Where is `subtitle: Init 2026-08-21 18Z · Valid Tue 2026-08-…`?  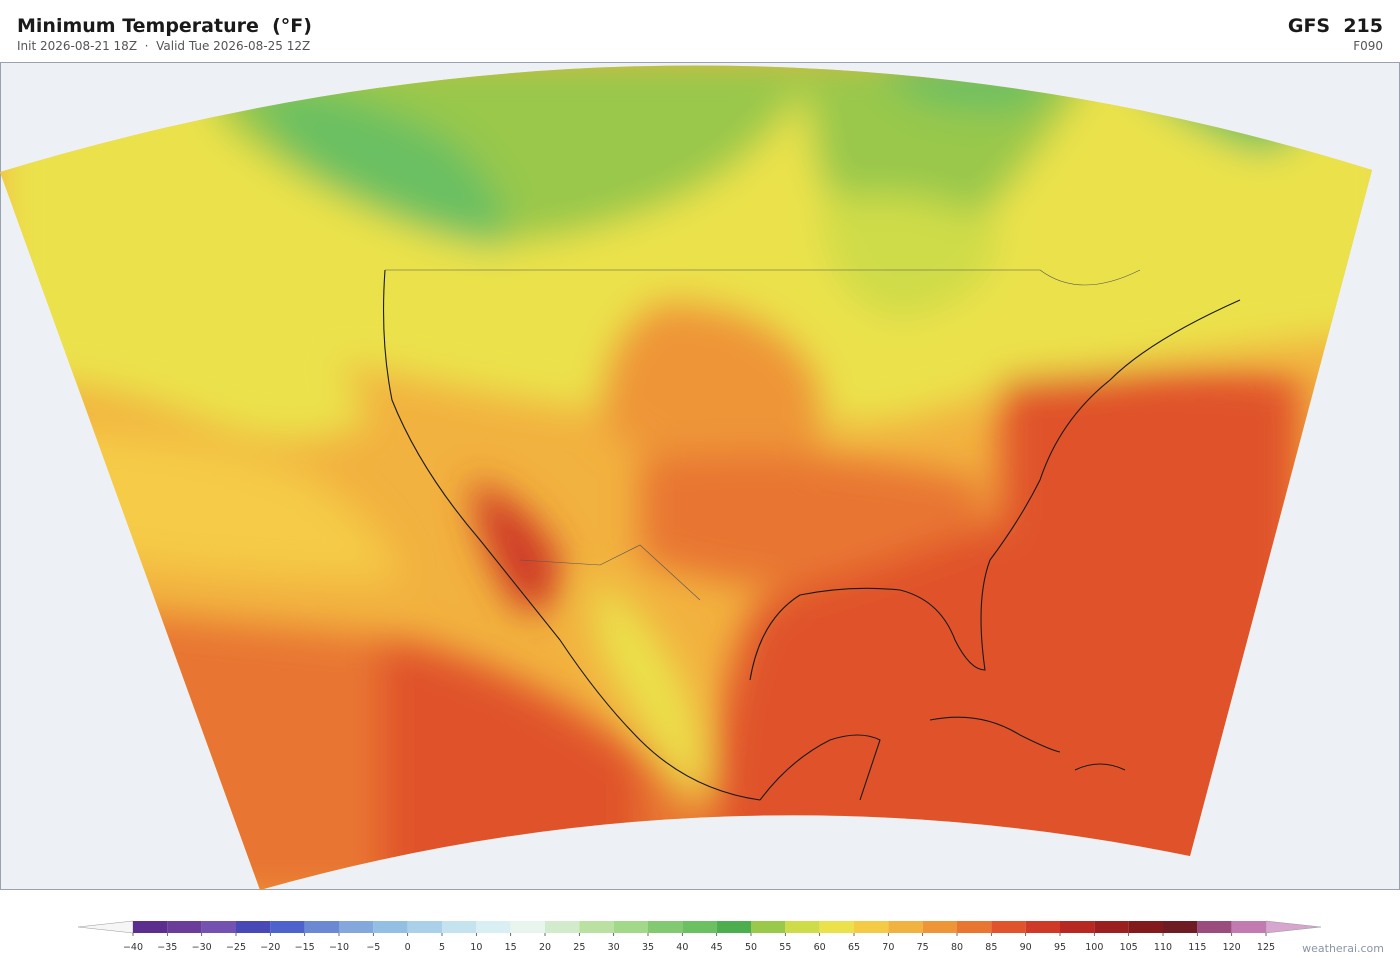
subtitle: Init 2026-08-21 18Z · Valid Tue 2026-08-… is located at coordinates (164, 46).